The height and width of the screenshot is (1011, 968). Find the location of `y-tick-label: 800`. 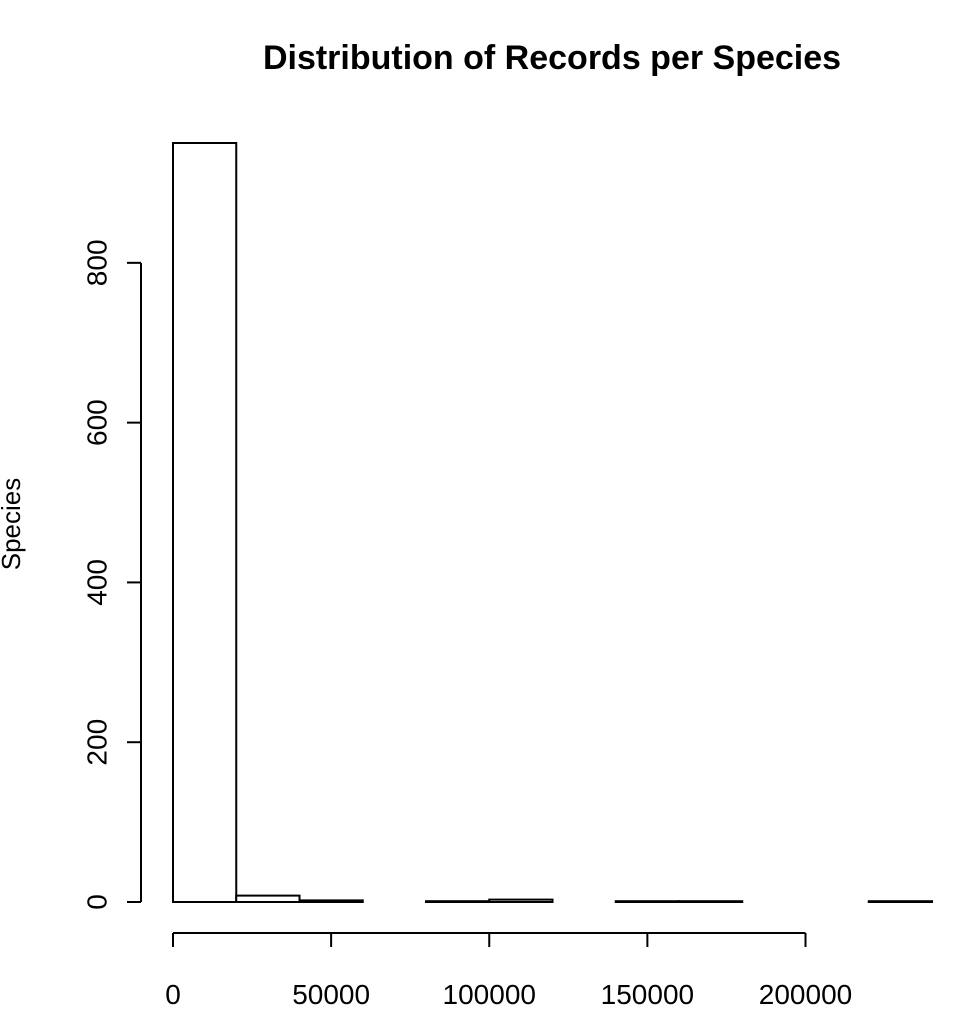

y-tick-label: 800 is located at coordinates (97, 262).